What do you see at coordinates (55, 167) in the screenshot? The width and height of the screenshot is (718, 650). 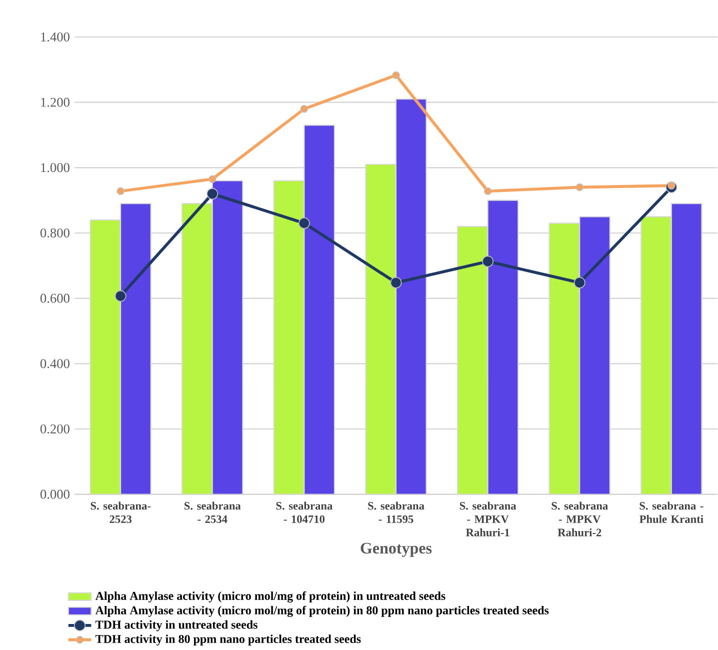 I see `y-tick-label: 1.000` at bounding box center [55, 167].